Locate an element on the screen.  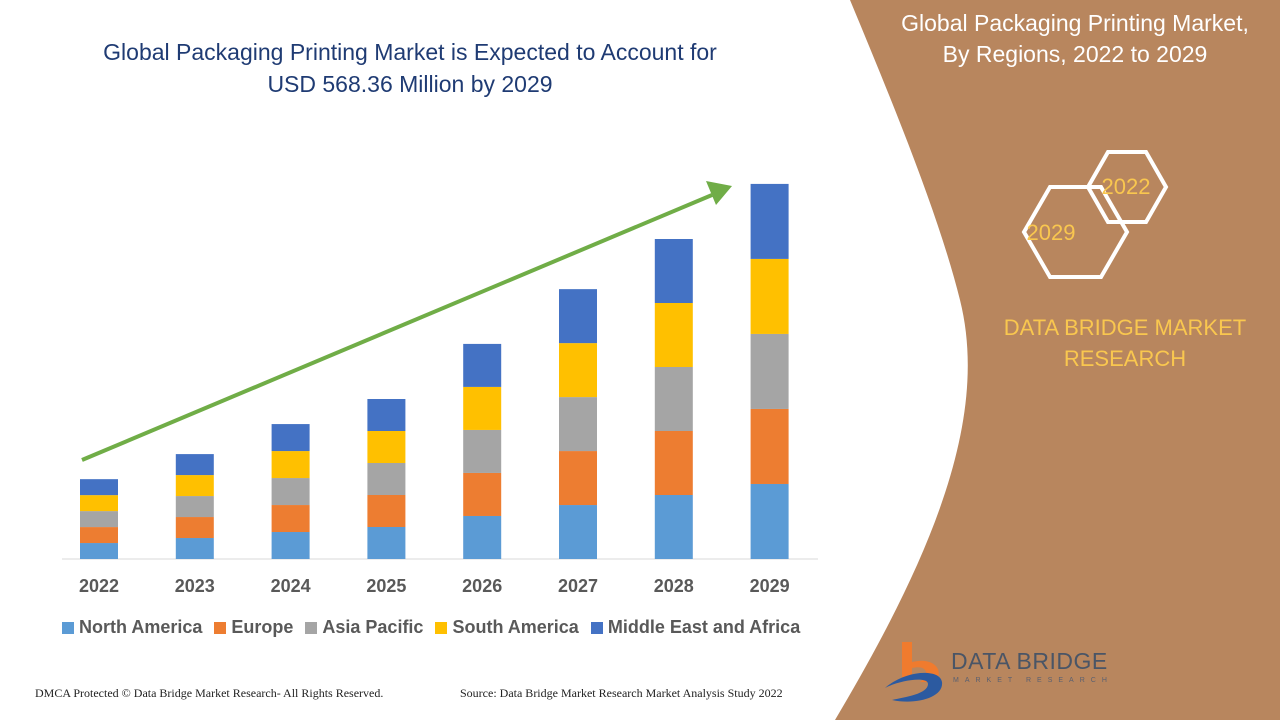
bar-segment-2028-south-america is located at coordinates (673, 335).